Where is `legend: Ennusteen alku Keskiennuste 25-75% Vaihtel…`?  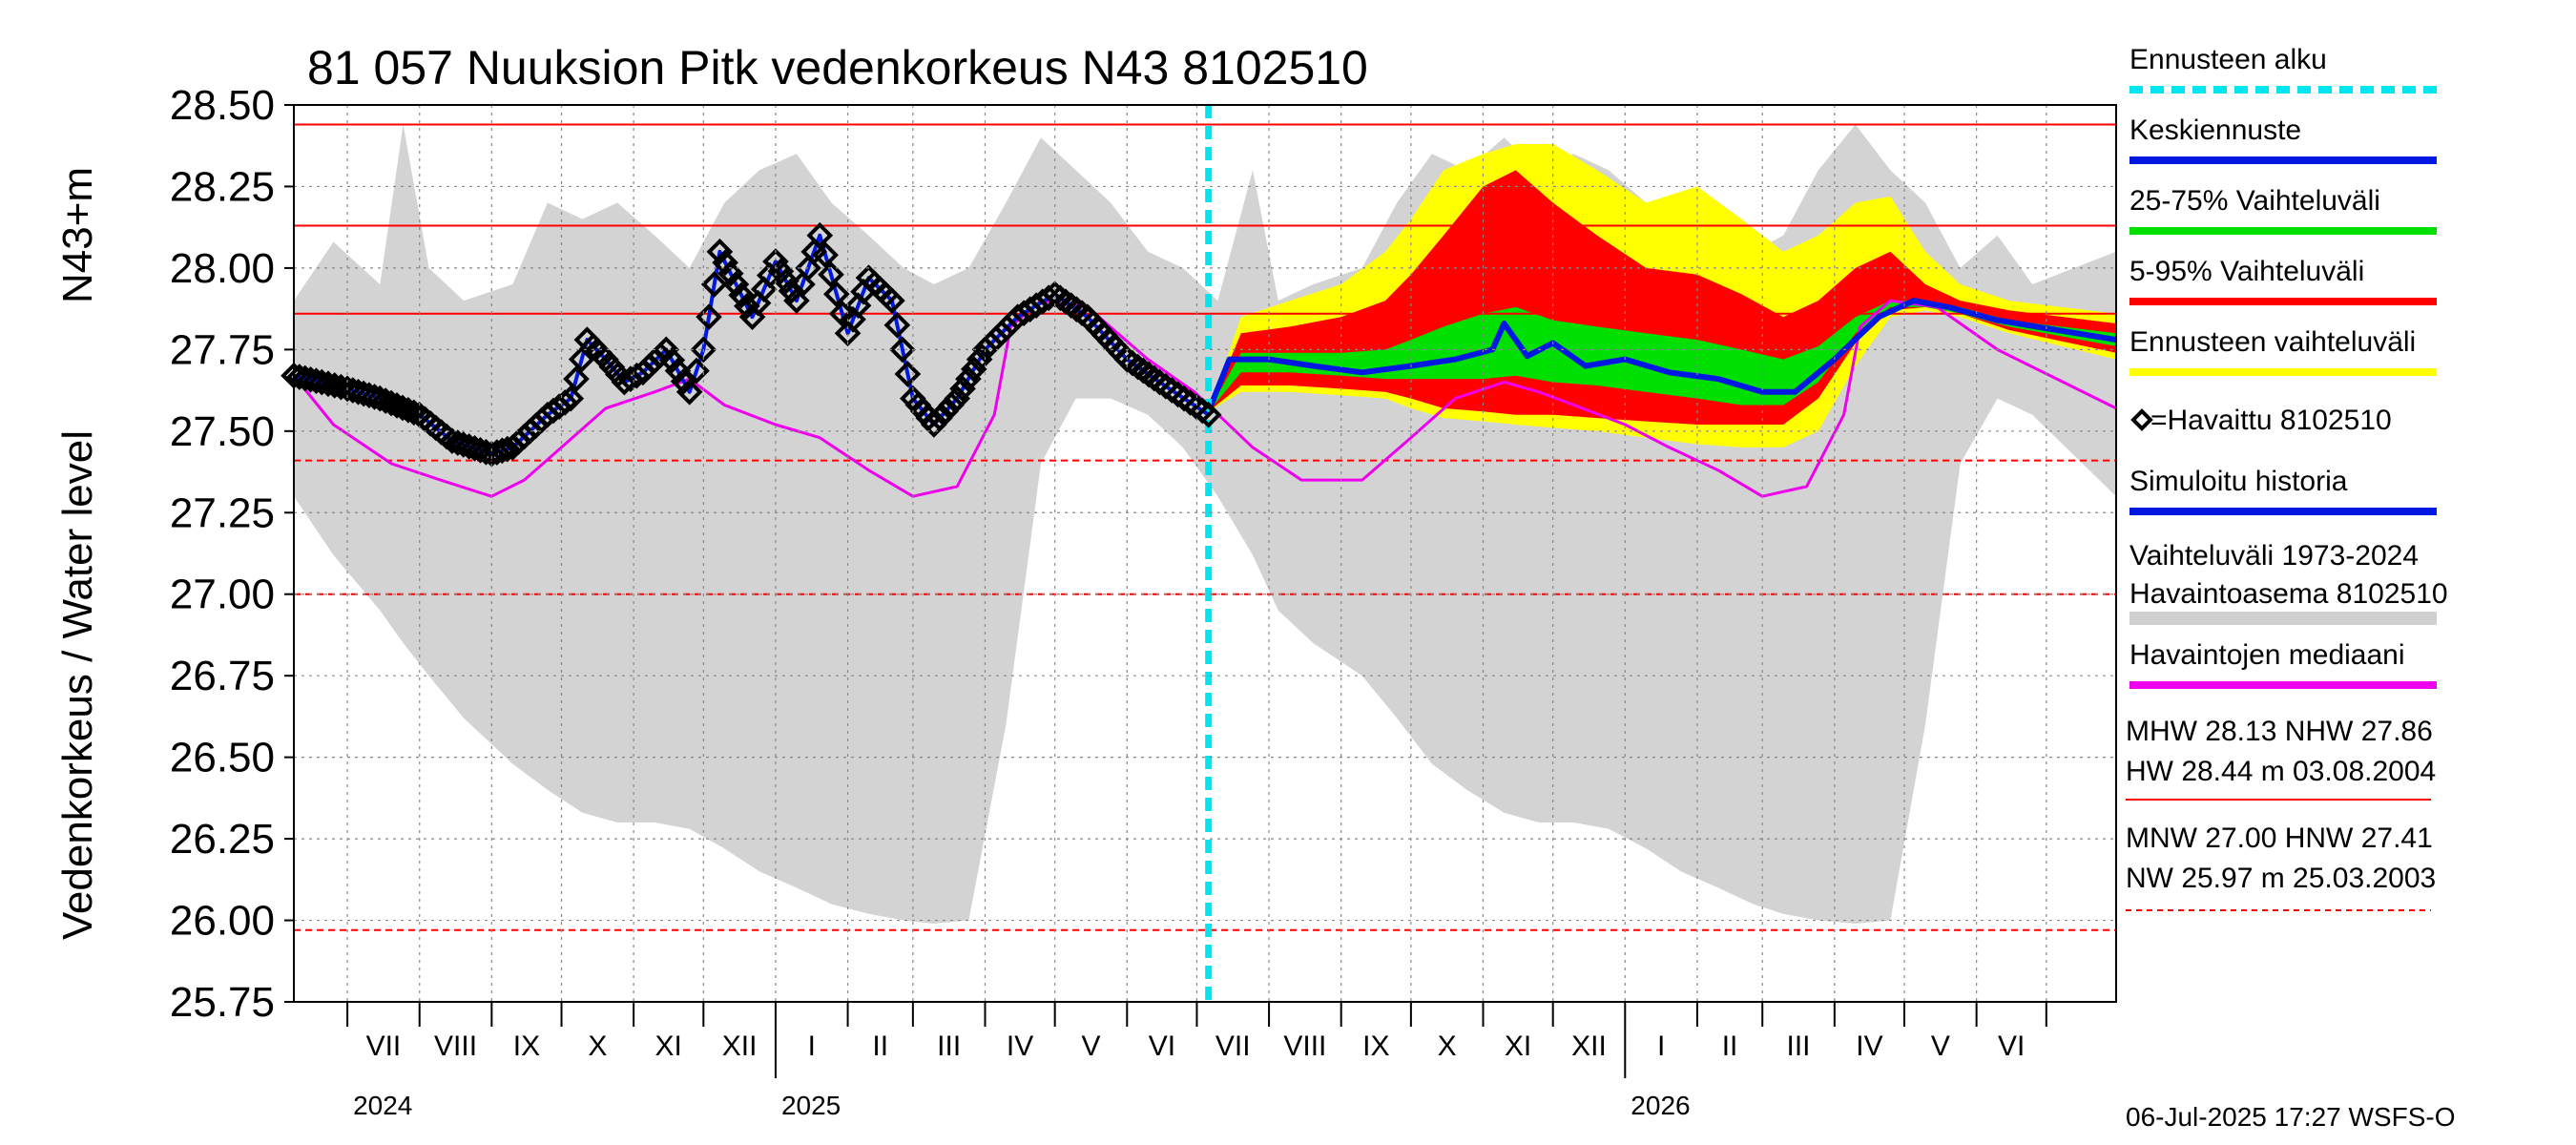
legend: Ennusteen alku Keskiennuste 25-75% Vaihtel… is located at coordinates (2288, 366).